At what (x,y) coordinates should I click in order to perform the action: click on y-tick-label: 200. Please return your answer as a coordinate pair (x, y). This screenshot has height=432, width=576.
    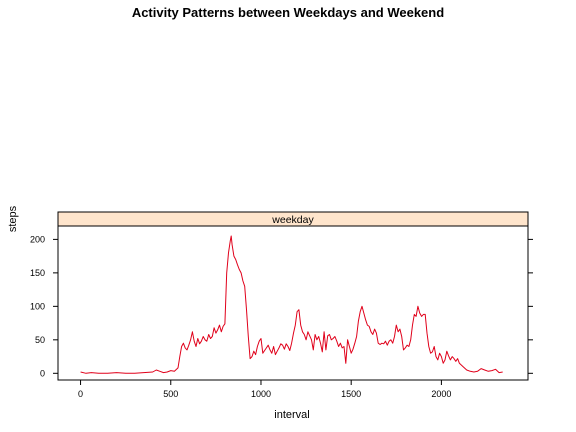
    Looking at the image, I should click on (37, 239).